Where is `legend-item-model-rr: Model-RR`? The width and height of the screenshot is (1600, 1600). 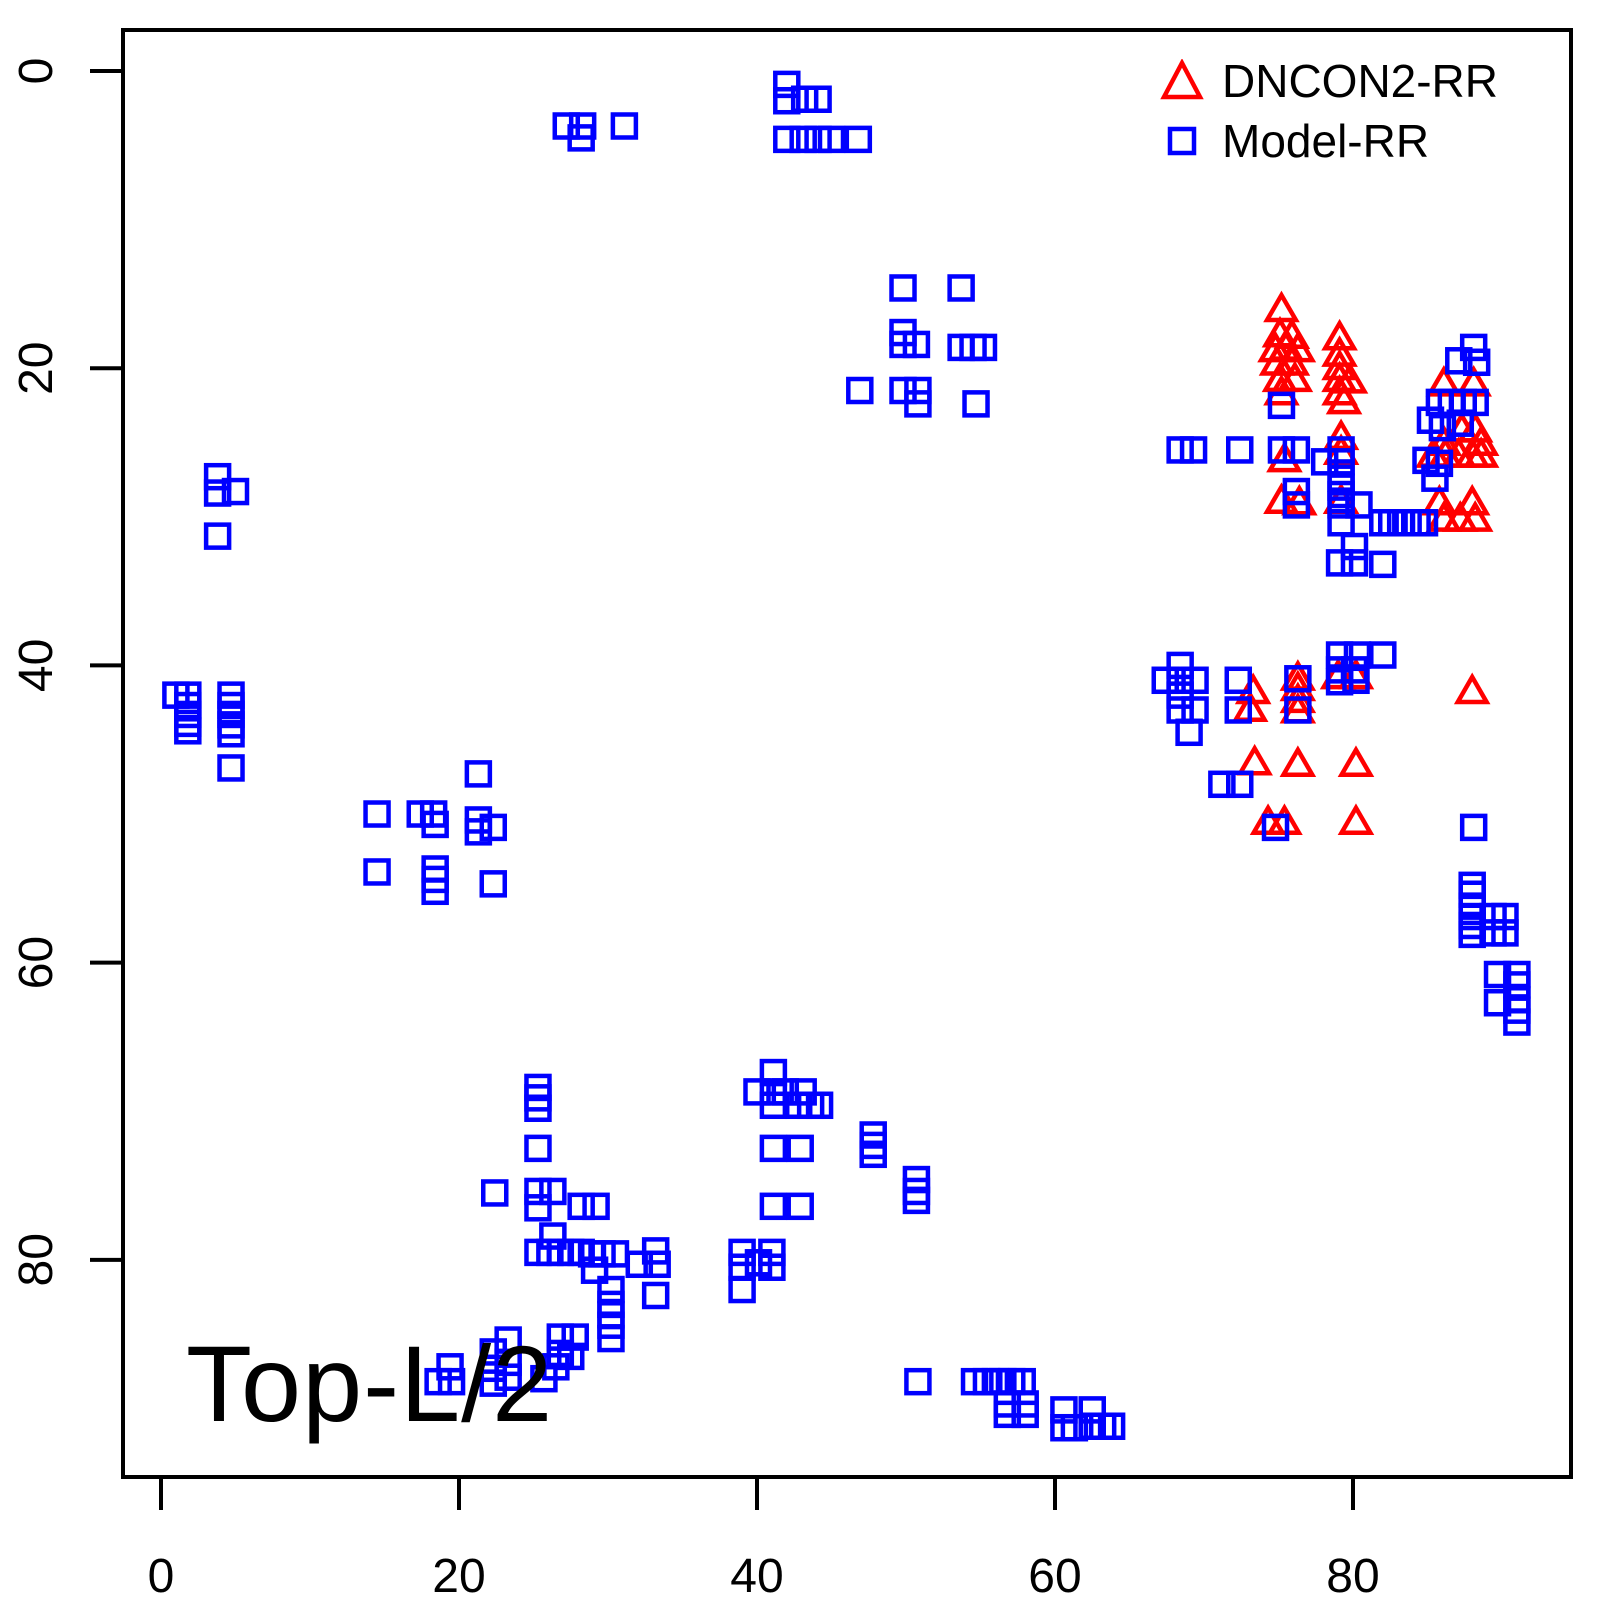
legend-item-model-rr: Model-RR is located at coordinates (1329, 141).